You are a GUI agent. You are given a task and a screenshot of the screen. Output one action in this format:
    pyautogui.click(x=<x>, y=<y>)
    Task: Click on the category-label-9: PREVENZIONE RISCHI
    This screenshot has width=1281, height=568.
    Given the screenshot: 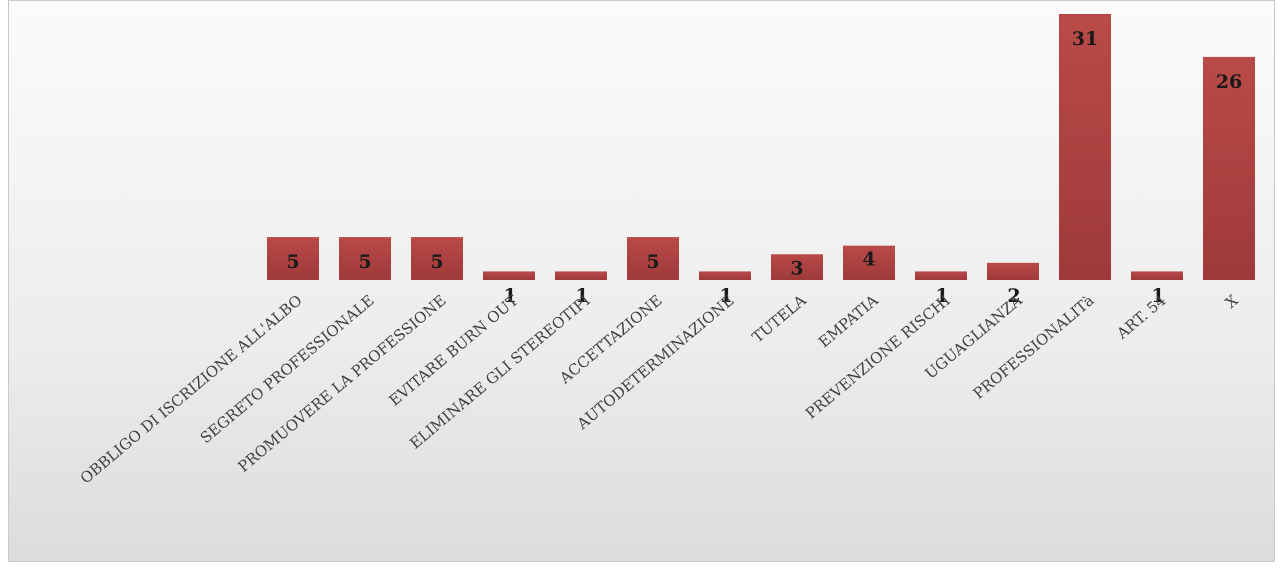 What is the action you would take?
    pyautogui.click(x=878, y=356)
    